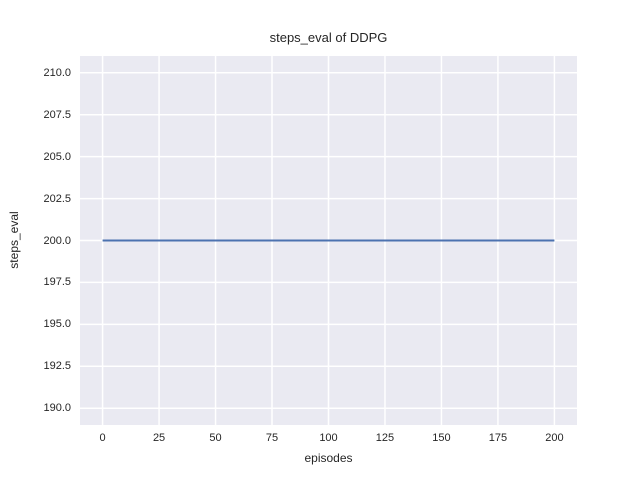 The height and width of the screenshot is (480, 640). I want to click on chart-title: steps_eval of DDPG, so click(328, 37).